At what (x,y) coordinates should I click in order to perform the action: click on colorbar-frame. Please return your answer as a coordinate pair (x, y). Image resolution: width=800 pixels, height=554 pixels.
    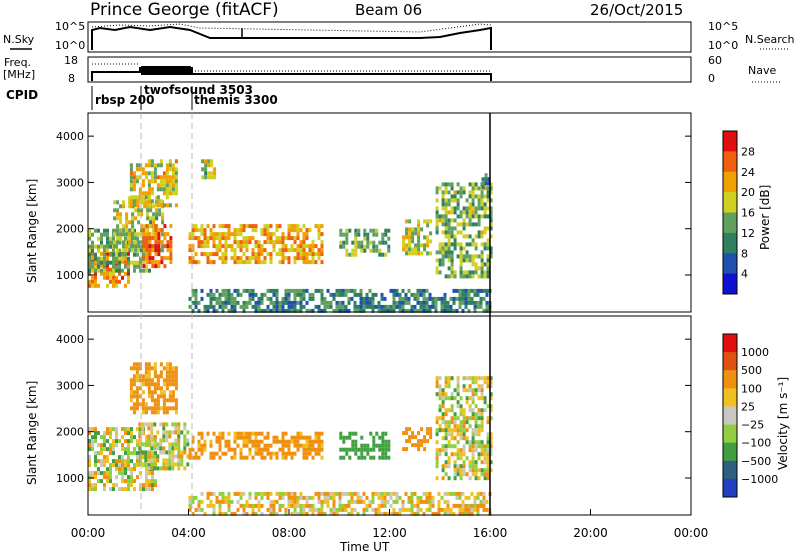
    Looking at the image, I should click on (730, 415).